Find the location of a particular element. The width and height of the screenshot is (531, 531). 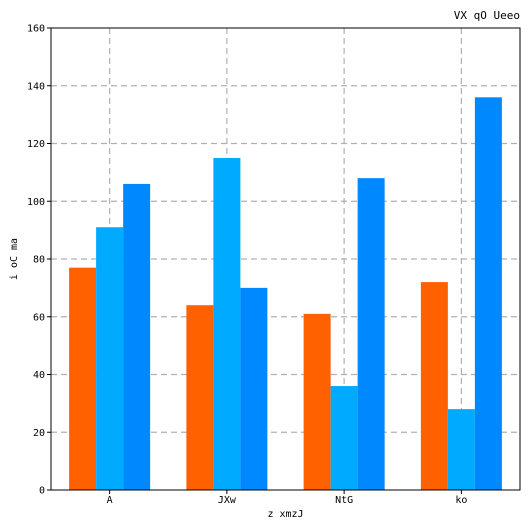

y-tick-label: 60 is located at coordinates (39, 317).